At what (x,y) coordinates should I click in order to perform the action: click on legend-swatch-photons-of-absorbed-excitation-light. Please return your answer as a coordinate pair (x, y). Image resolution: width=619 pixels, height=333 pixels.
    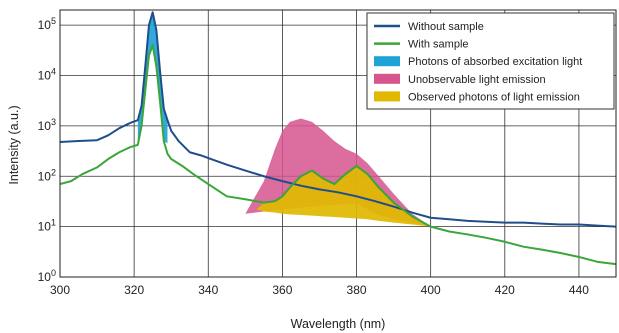
    Looking at the image, I should click on (387, 61).